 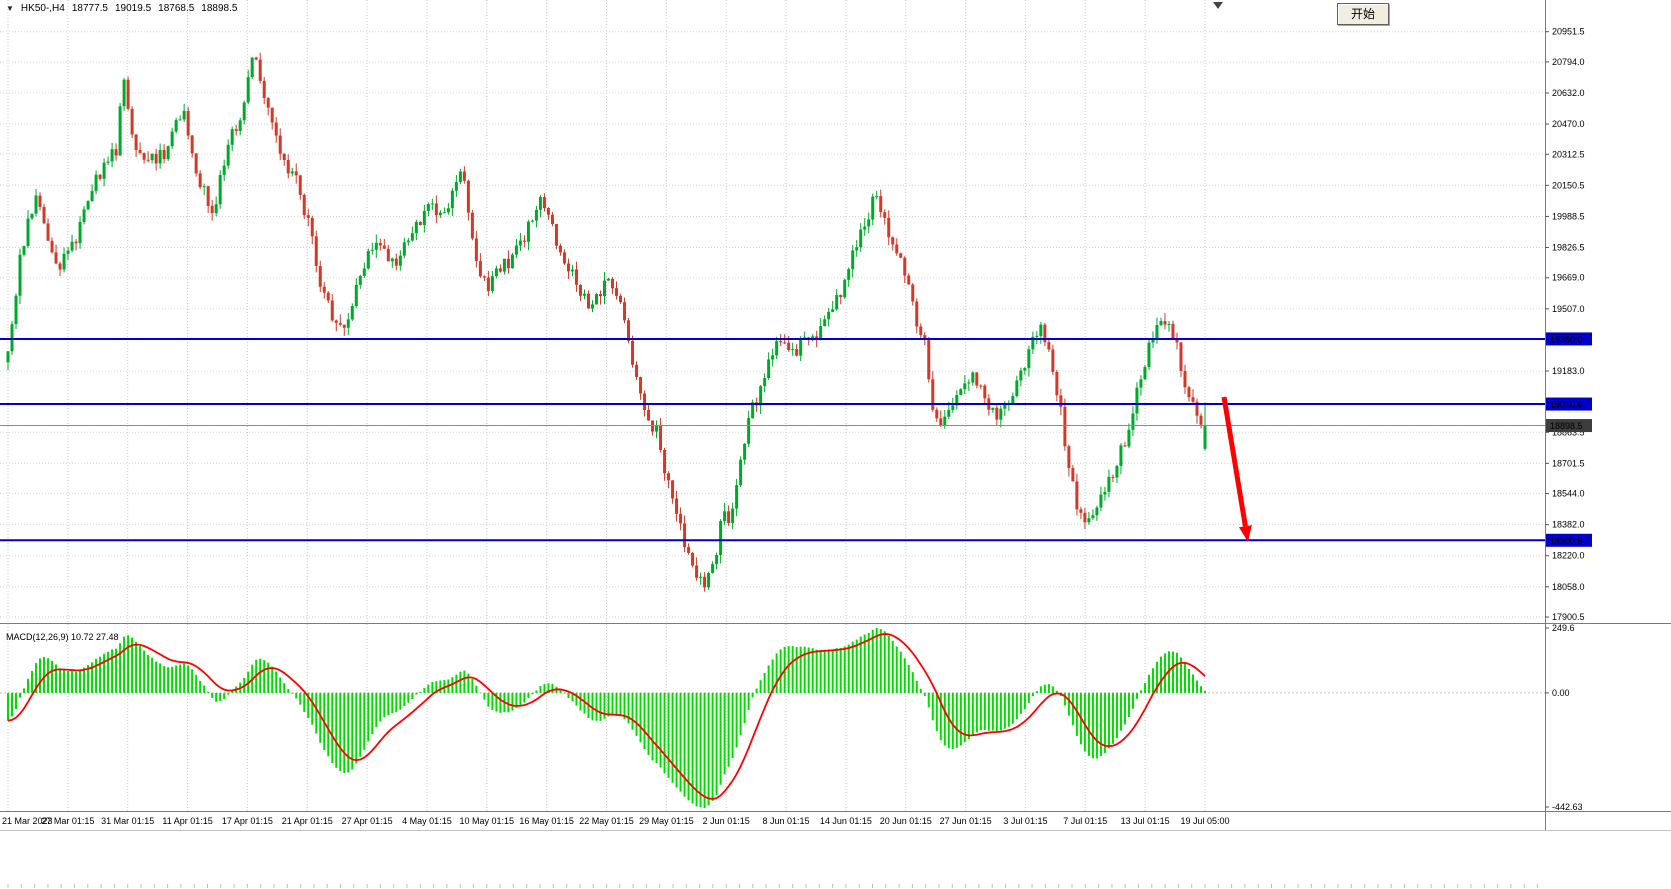 I want to click on ohlc-open: 18777.5, so click(x=89, y=8).